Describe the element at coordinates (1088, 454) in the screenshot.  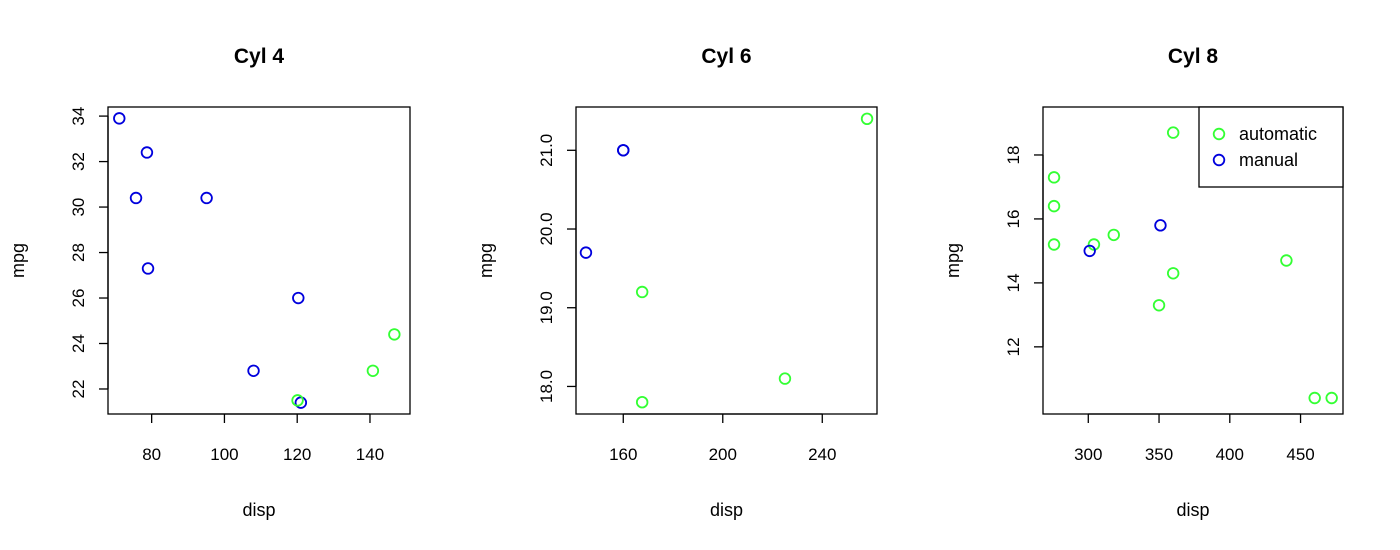
I see `x-tick-label: 300` at that location.